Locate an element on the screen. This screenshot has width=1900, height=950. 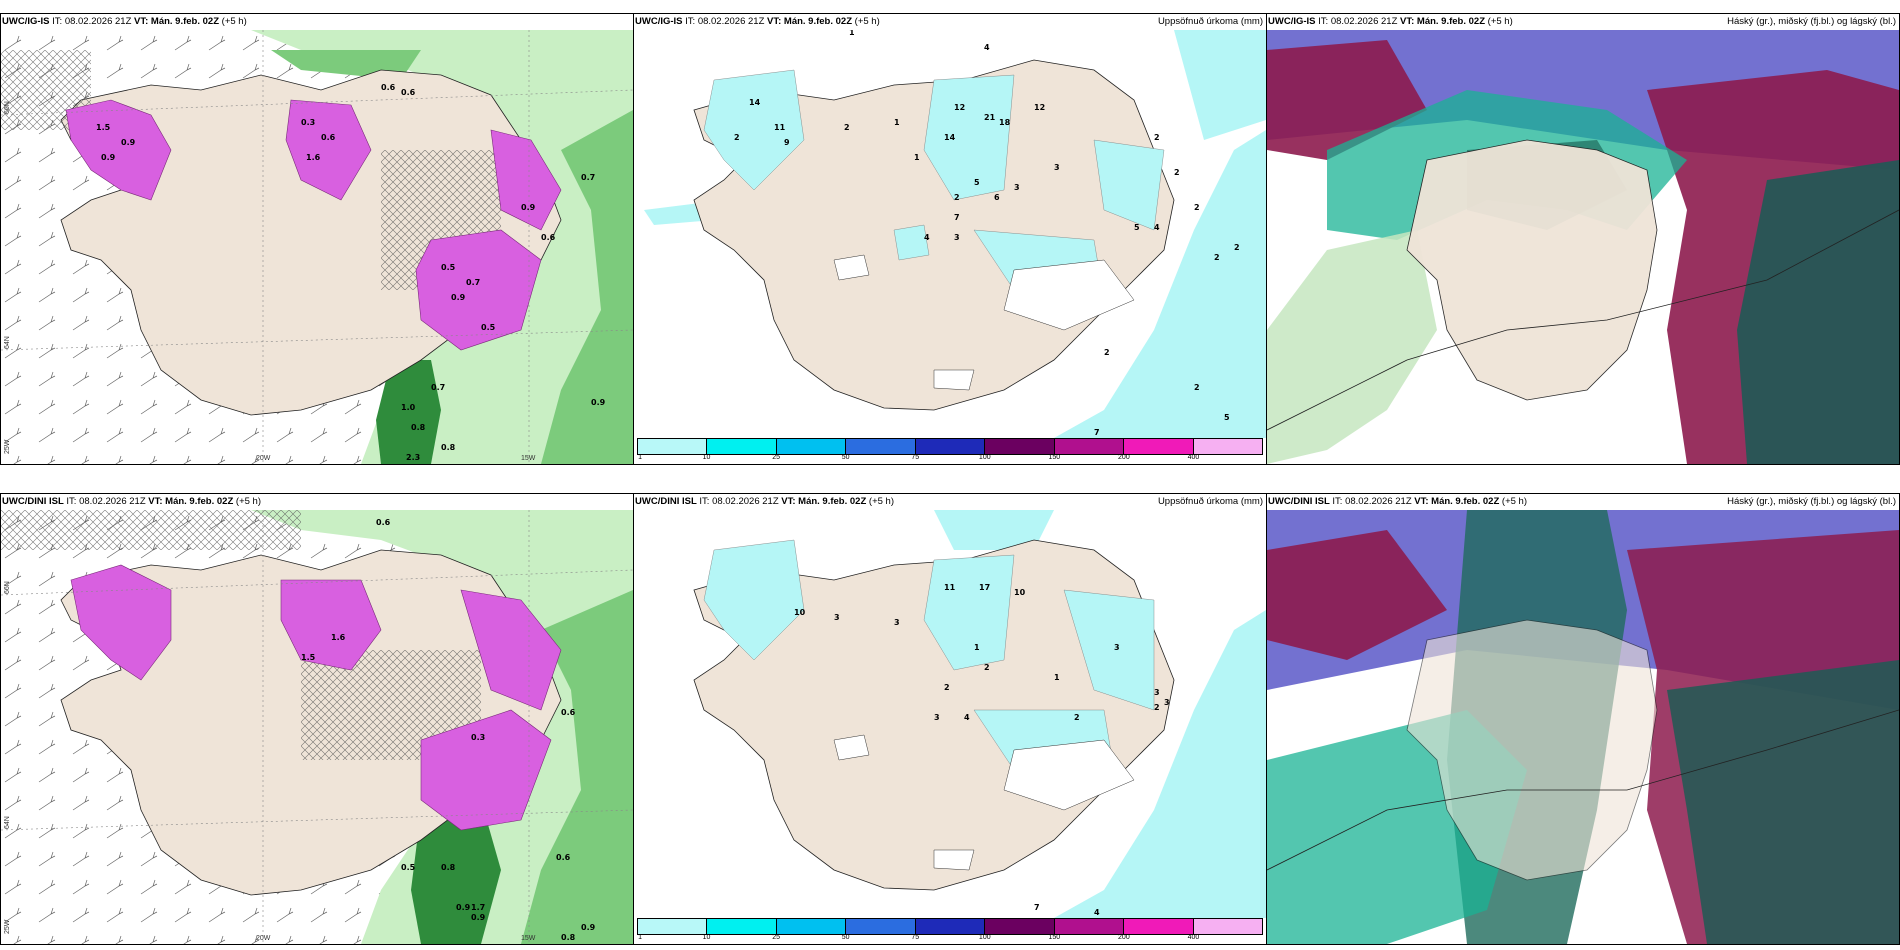
lat-label-66n: 66N is located at coordinates (7, 107).